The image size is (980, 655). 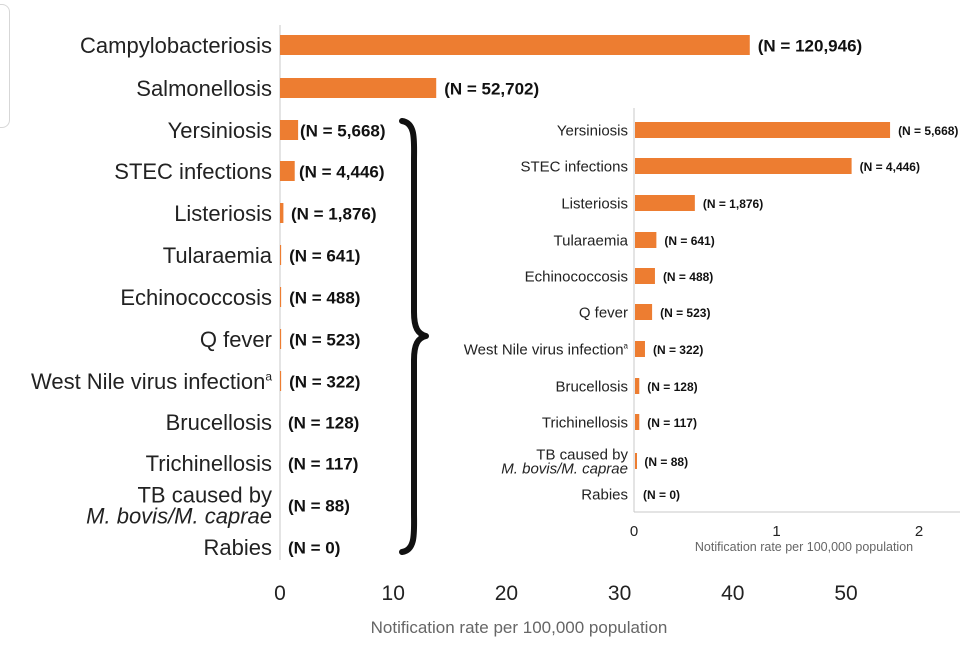 What do you see at coordinates (732, 593) in the screenshot?
I see `main-x-tick-label: 40` at bounding box center [732, 593].